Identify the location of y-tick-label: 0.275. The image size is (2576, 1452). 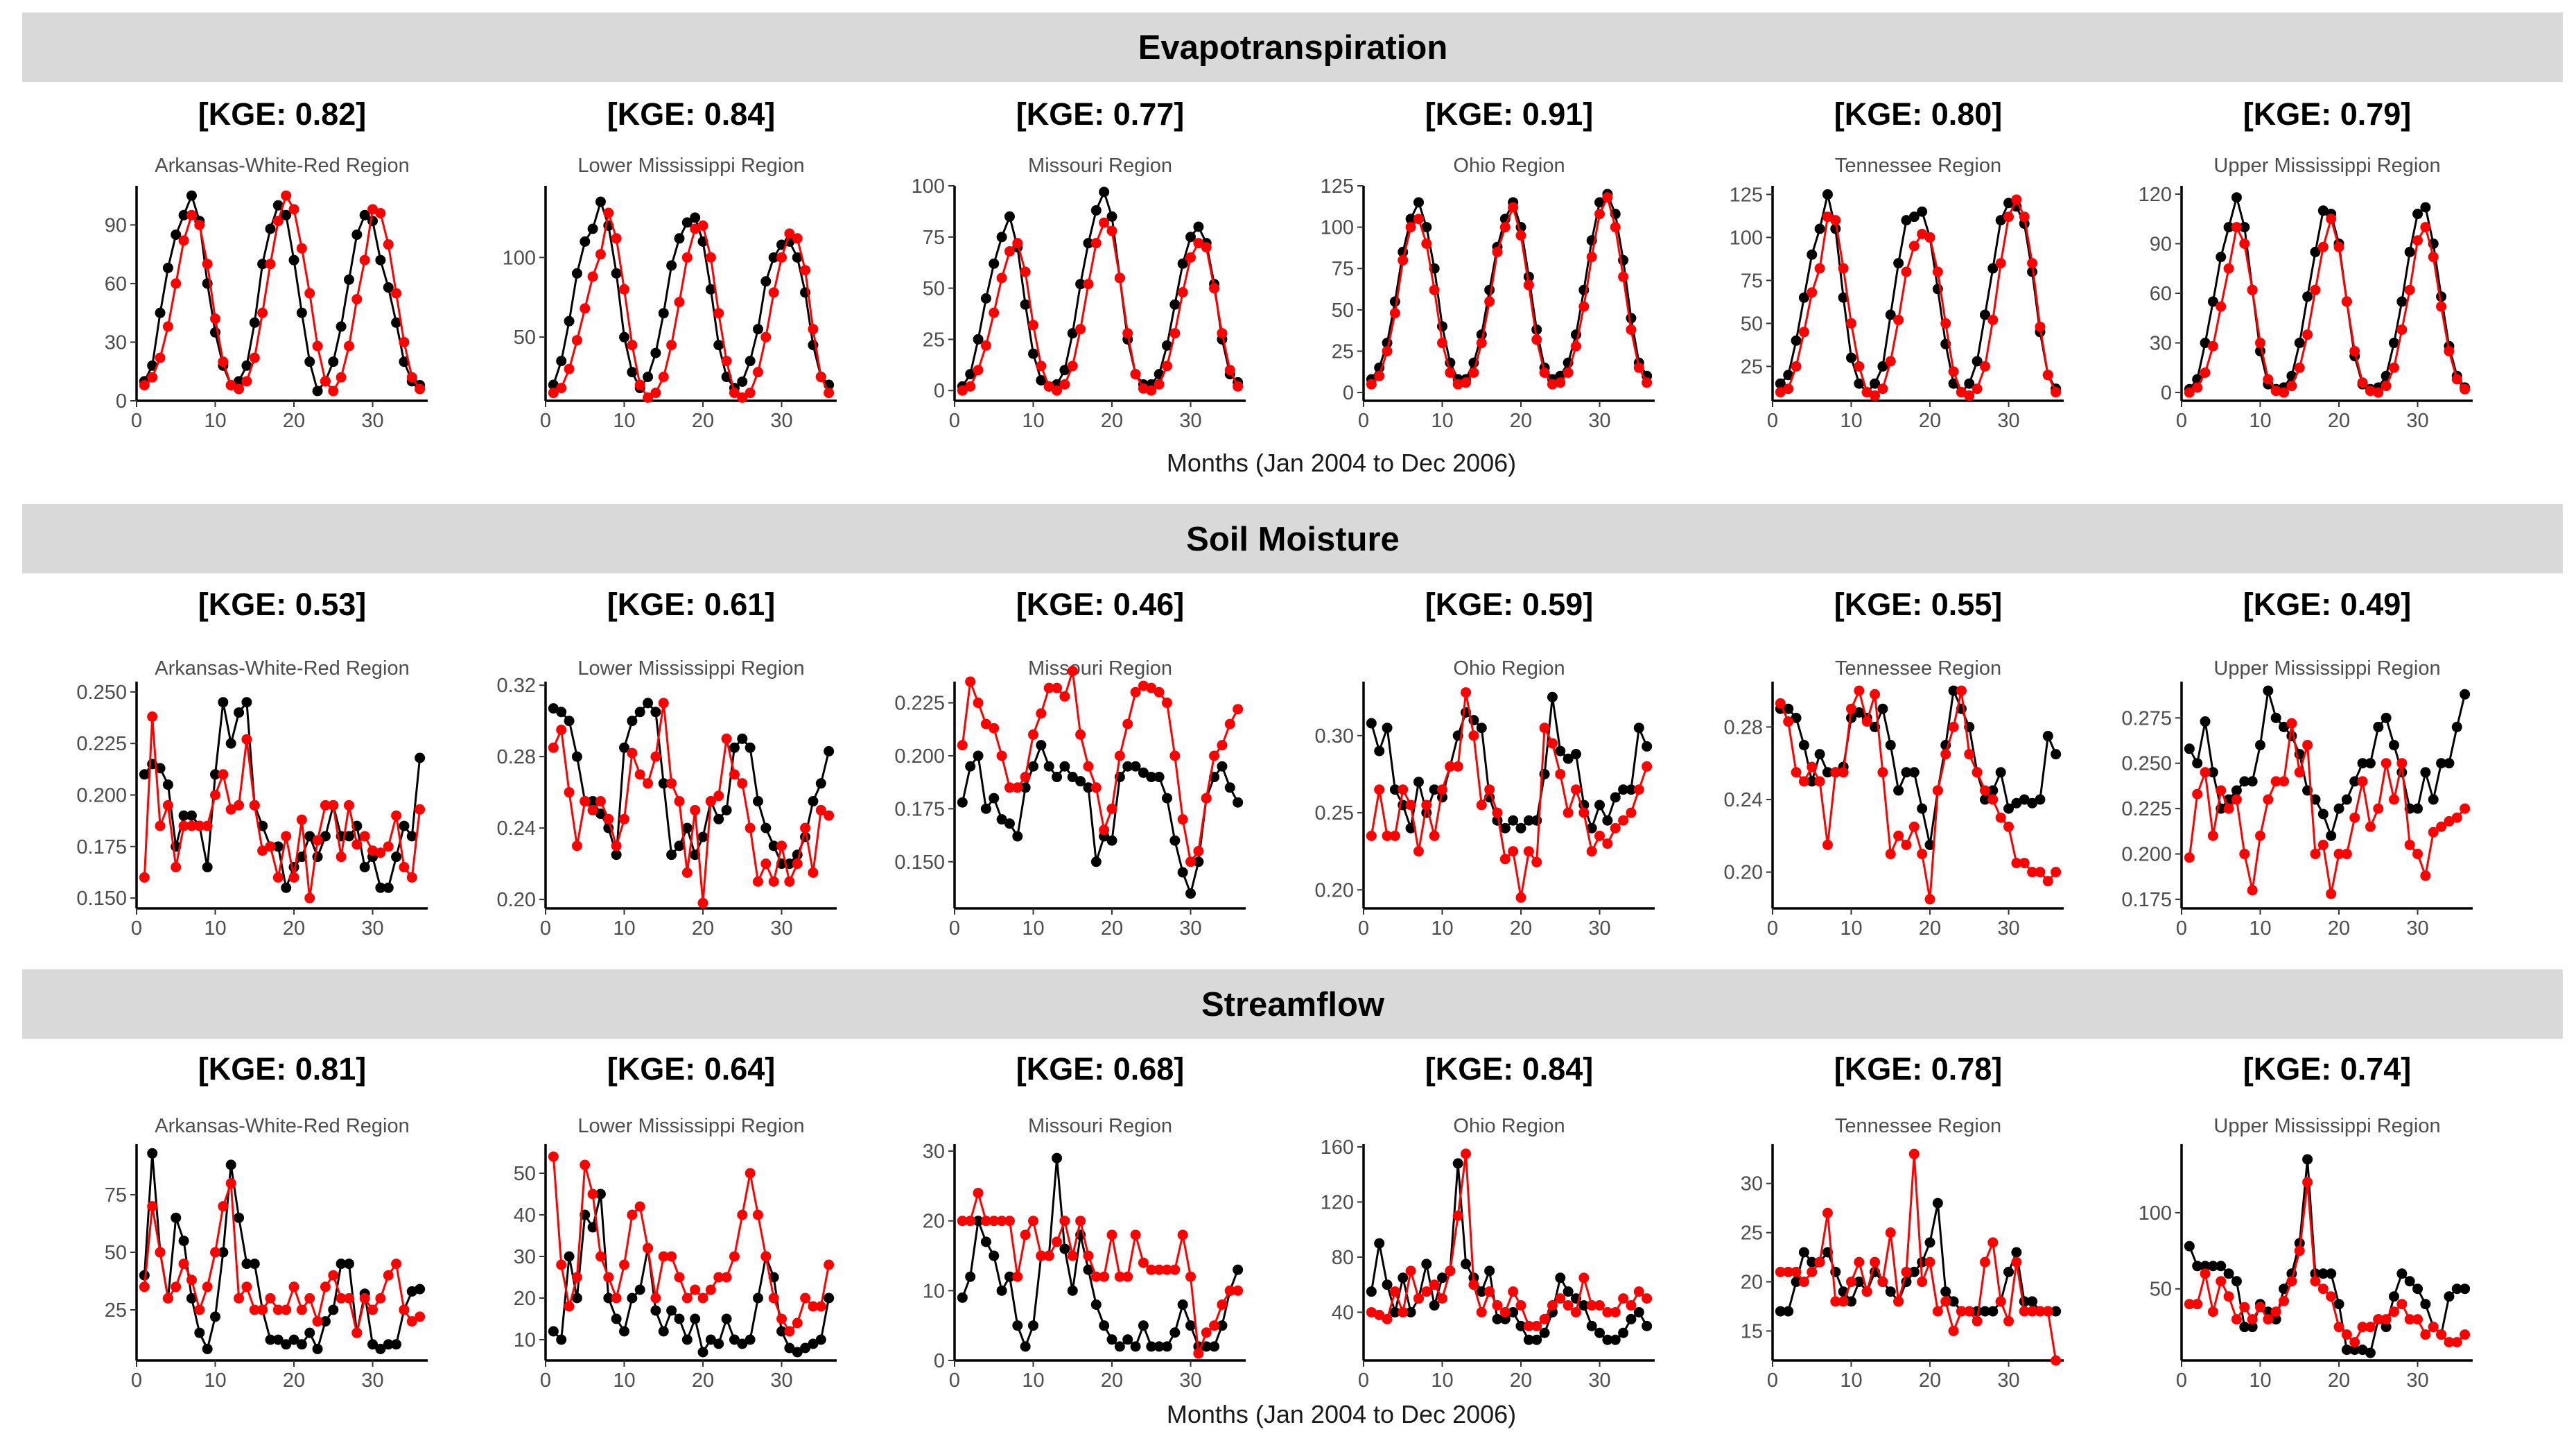
(2146, 718).